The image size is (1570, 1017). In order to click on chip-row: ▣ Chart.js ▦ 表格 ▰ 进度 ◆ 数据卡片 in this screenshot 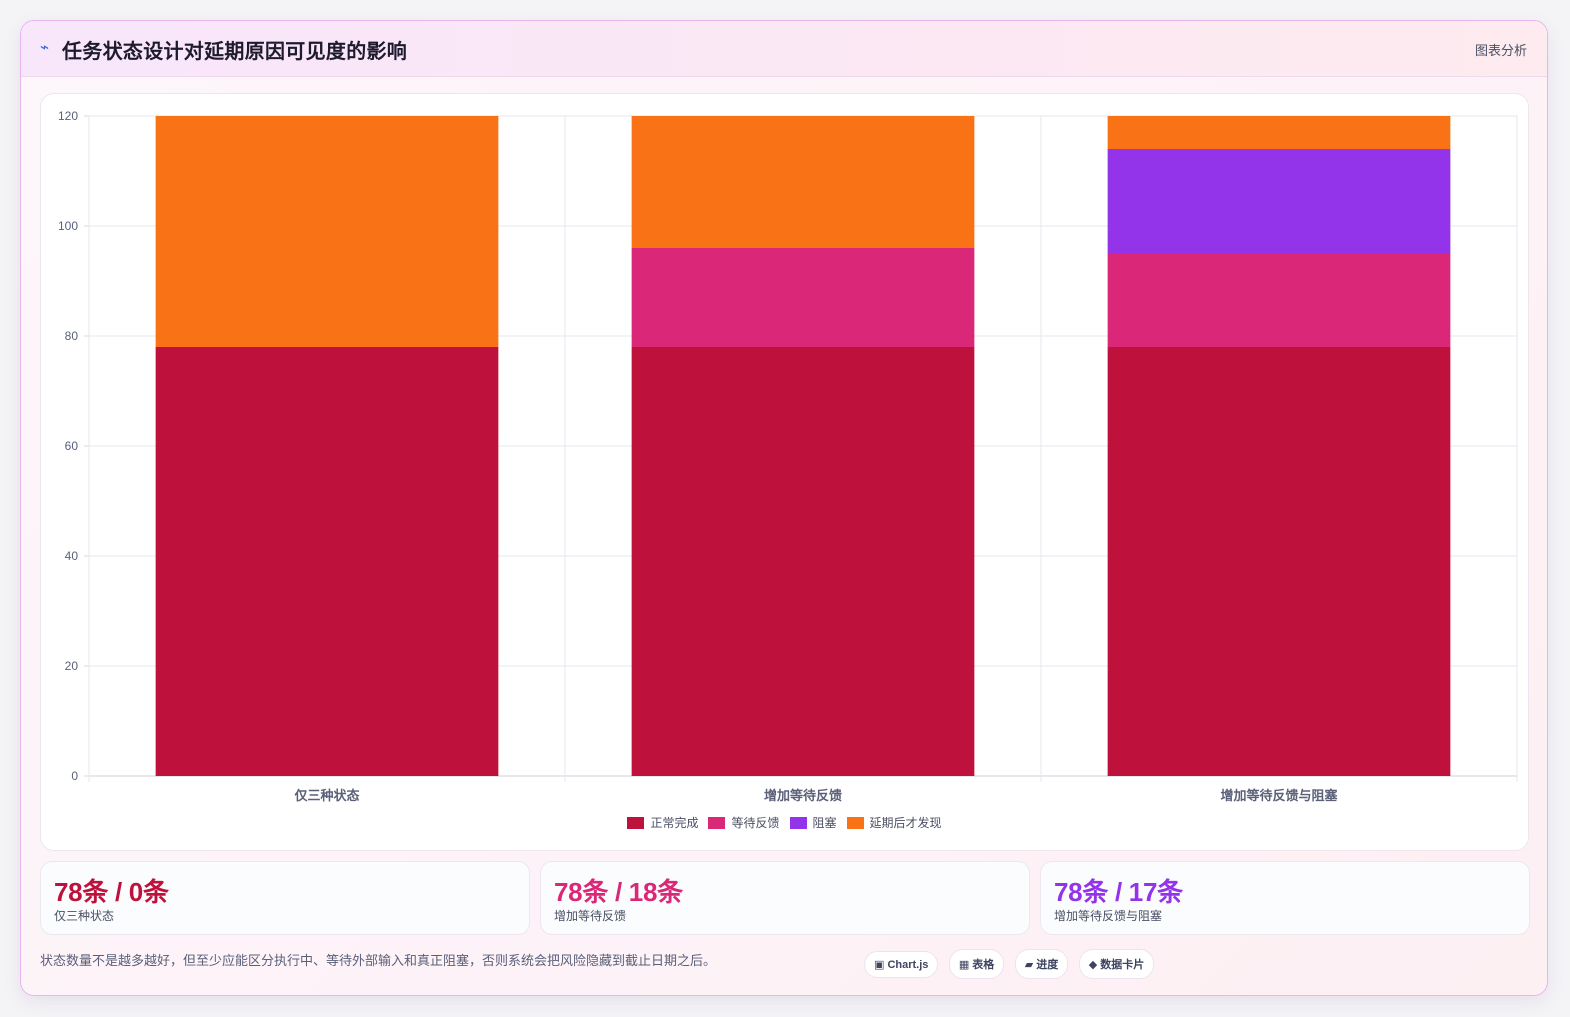, I will do `click(1012, 964)`.